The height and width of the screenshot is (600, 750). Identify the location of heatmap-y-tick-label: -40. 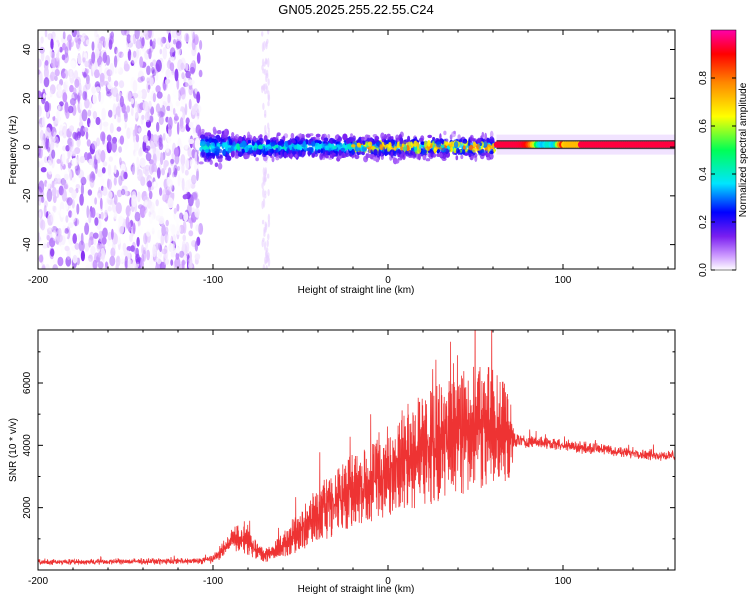
(27, 244).